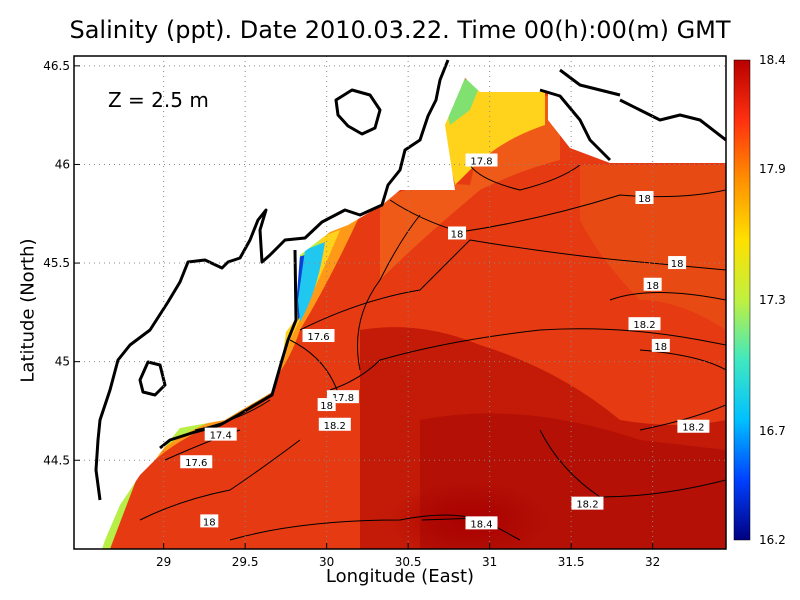 The image size is (800, 600). What do you see at coordinates (772, 169) in the screenshot?
I see `colorbar-tick-label: 17.9` at bounding box center [772, 169].